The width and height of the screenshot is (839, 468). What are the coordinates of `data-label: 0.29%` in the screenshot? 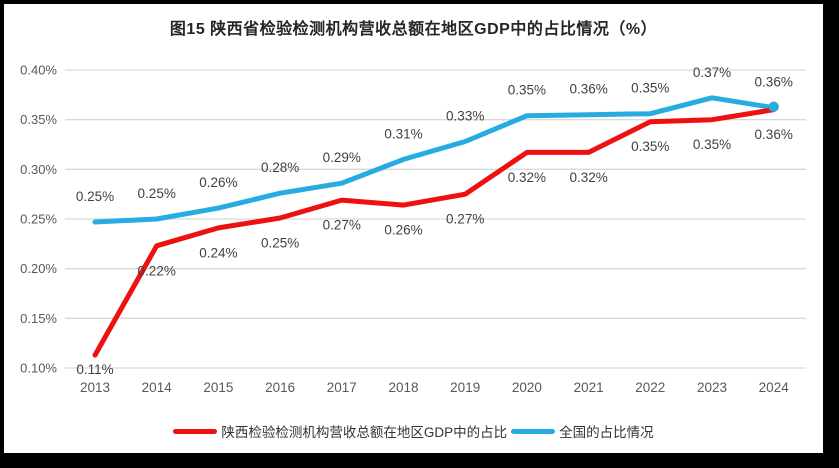 It's located at (342, 157).